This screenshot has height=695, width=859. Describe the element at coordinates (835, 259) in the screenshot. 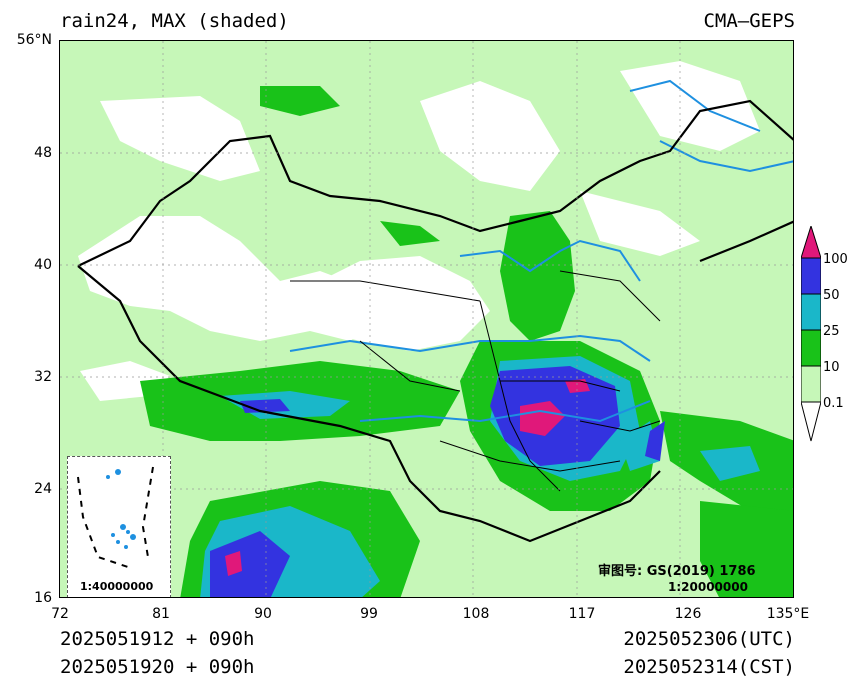

I see `legend-label-100: 100` at that location.